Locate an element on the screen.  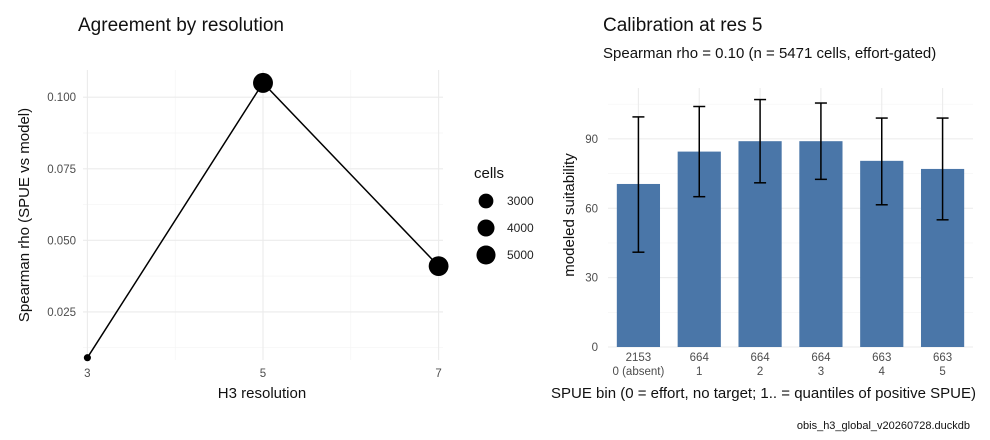
right-category-label: 4 is located at coordinates (882, 372).